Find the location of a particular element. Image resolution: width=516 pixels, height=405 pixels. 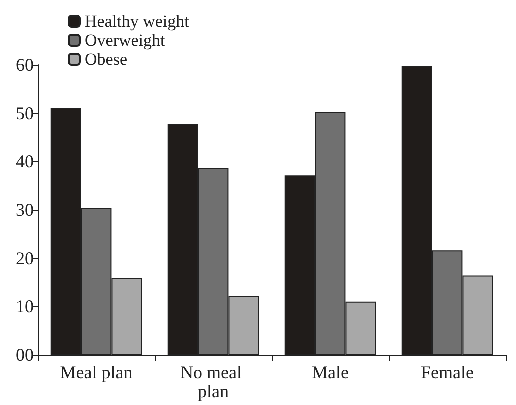

y-tick-label: 20 is located at coordinates (25, 258).